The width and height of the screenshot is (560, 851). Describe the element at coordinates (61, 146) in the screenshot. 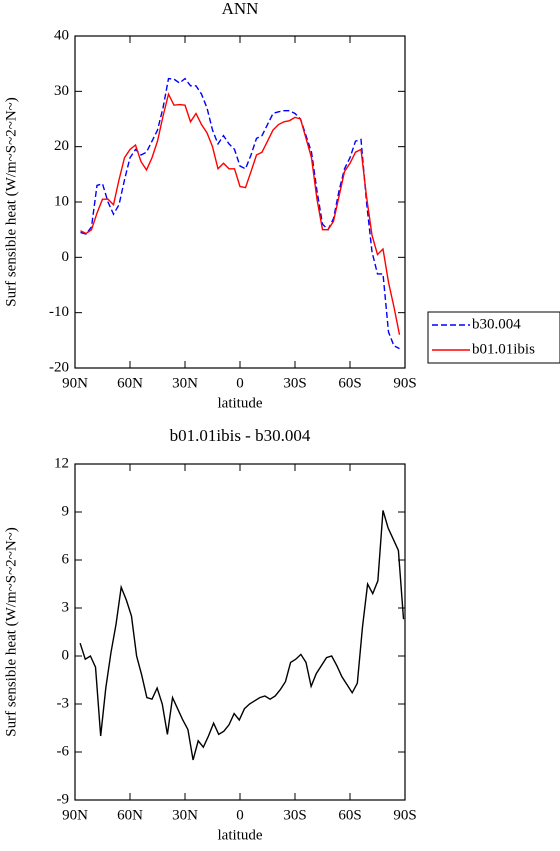

I see `y-tick-label: 20` at that location.